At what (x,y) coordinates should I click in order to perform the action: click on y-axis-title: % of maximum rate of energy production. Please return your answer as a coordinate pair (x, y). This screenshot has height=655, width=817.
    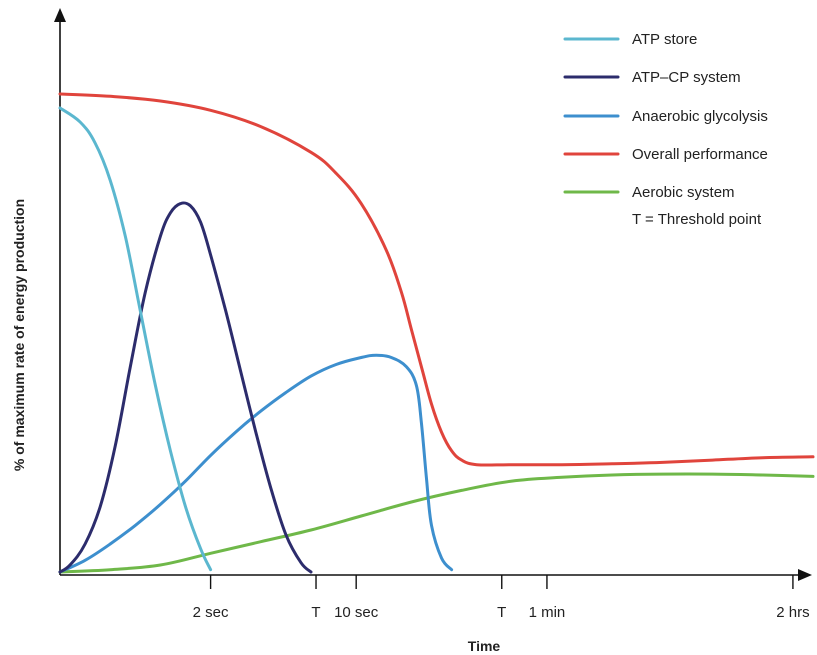
    Looking at the image, I should click on (19, 335).